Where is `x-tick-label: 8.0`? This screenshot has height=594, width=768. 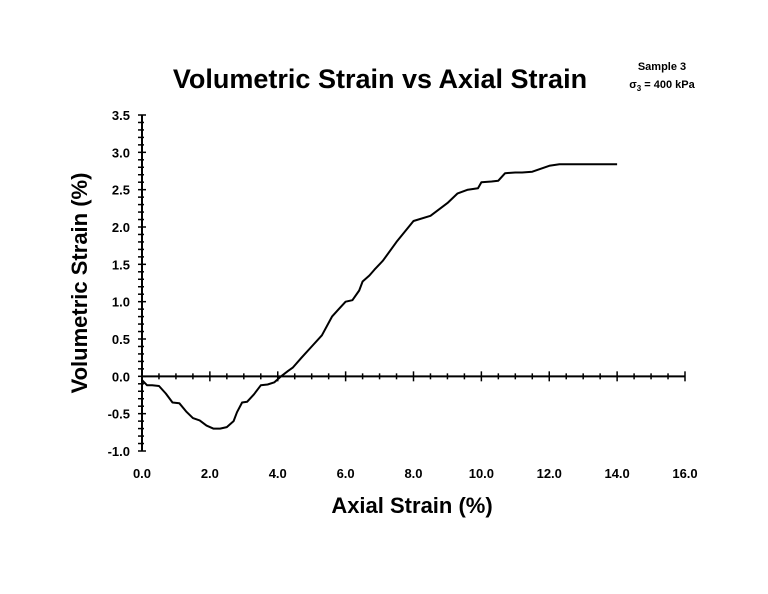 x-tick-label: 8.0 is located at coordinates (413, 473).